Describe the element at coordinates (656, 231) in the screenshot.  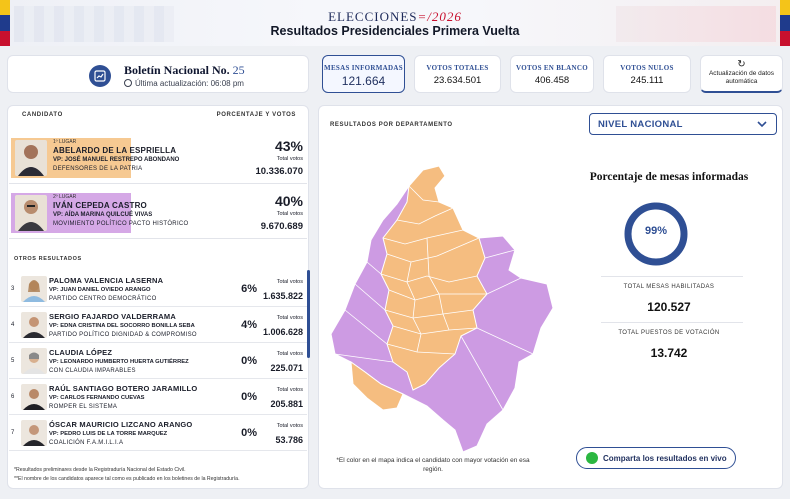
I see `mesas-percentage-value: 99%` at that location.